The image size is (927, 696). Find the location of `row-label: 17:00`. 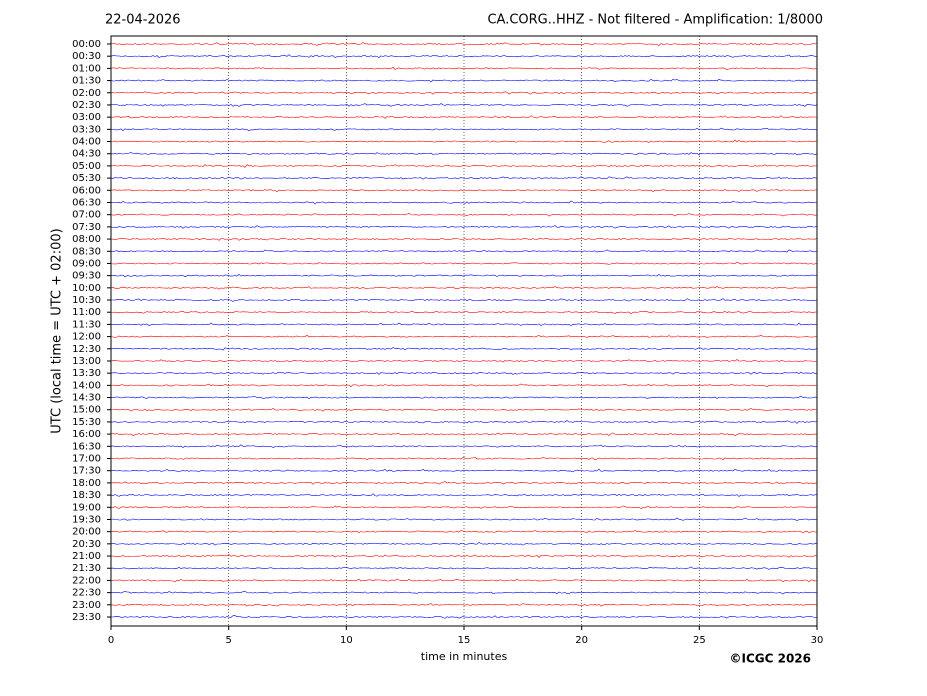

row-label: 17:00 is located at coordinates (86, 459).